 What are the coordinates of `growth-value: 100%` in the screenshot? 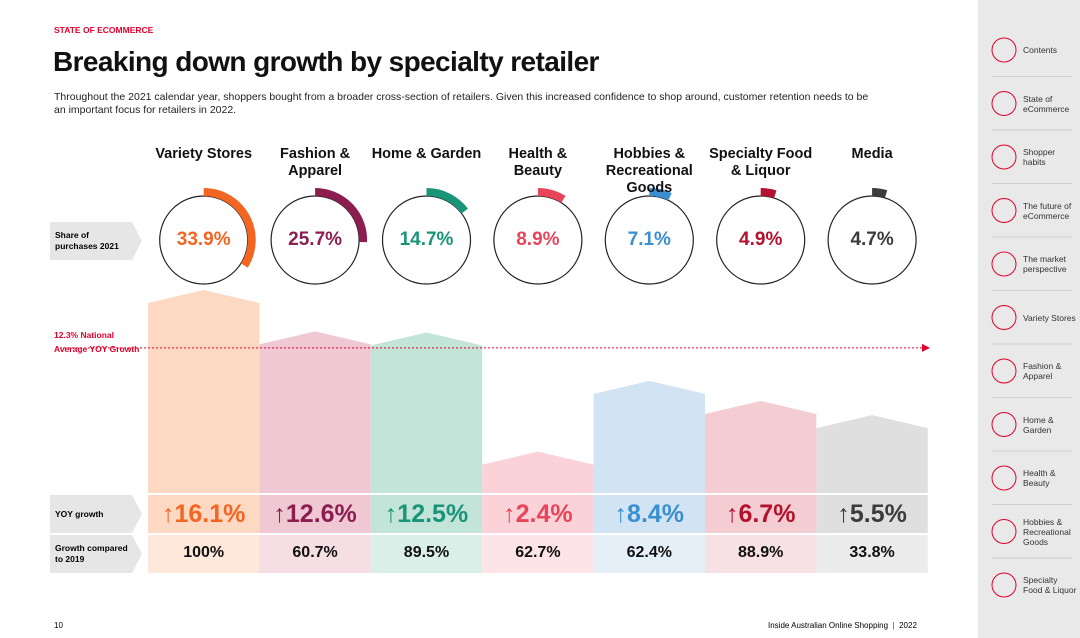 It's located at (204, 552).